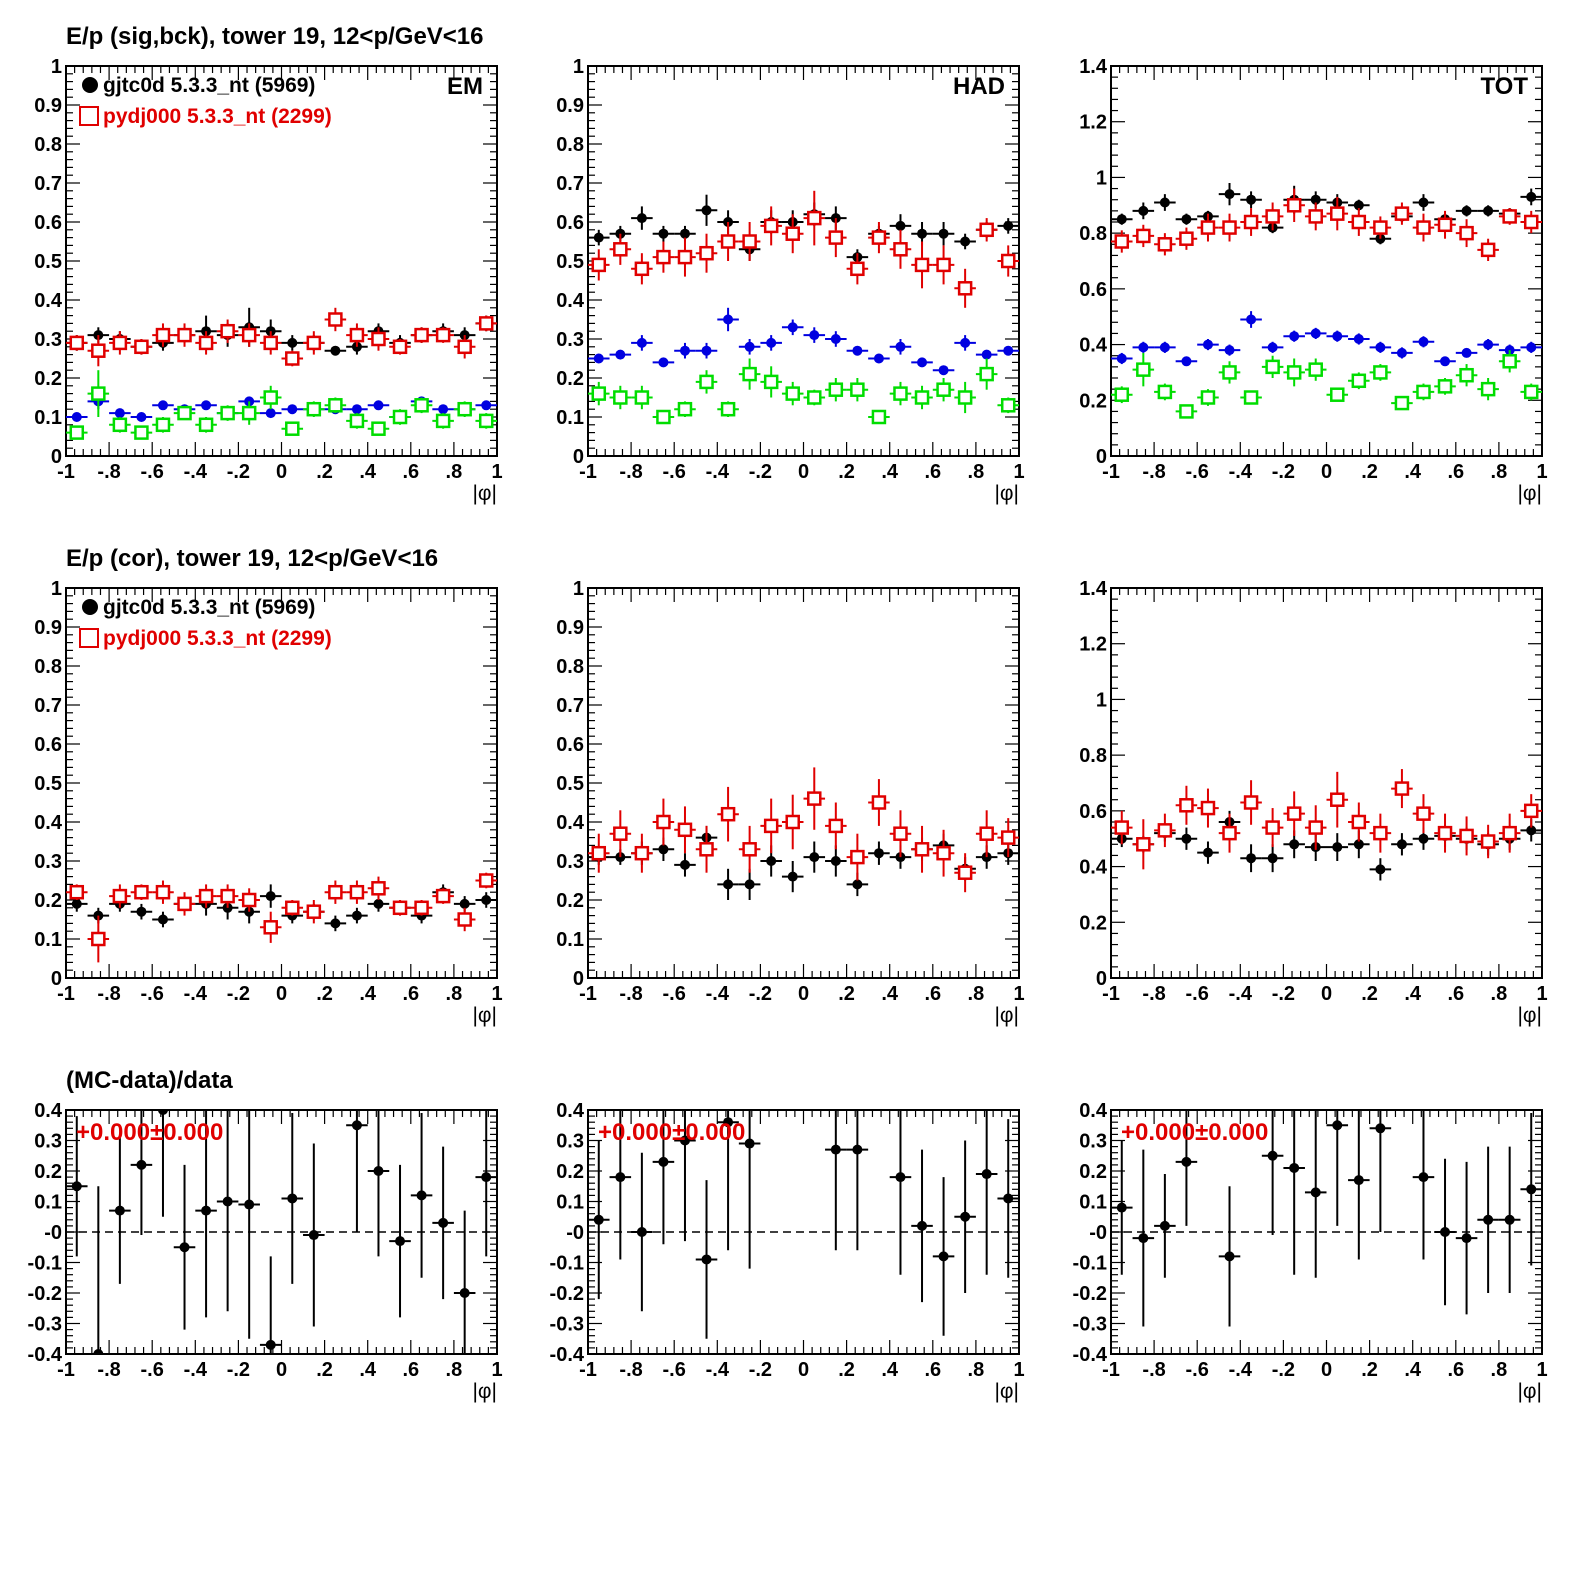  What do you see at coordinates (209, 607) in the screenshot?
I see `legend-data-label: gjtc0d 5.3.3_nt (5969)` at bounding box center [209, 607].